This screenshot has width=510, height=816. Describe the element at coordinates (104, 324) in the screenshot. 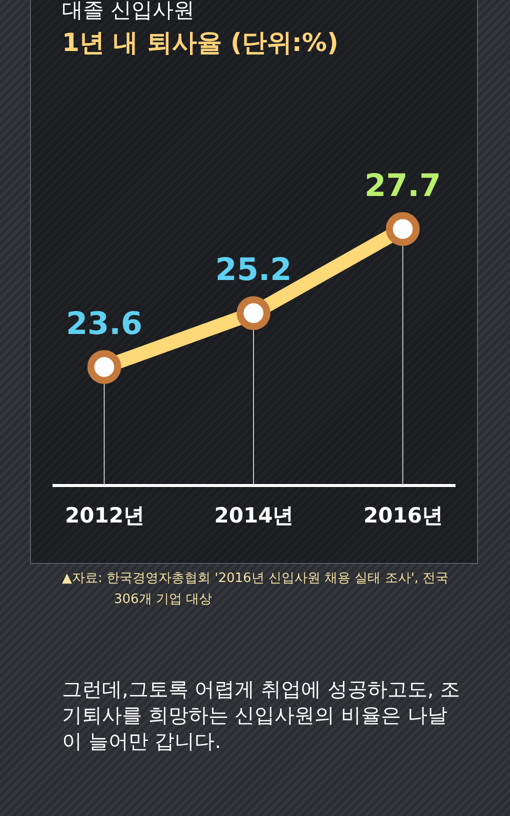

I see `data-label: 23.6` at that location.